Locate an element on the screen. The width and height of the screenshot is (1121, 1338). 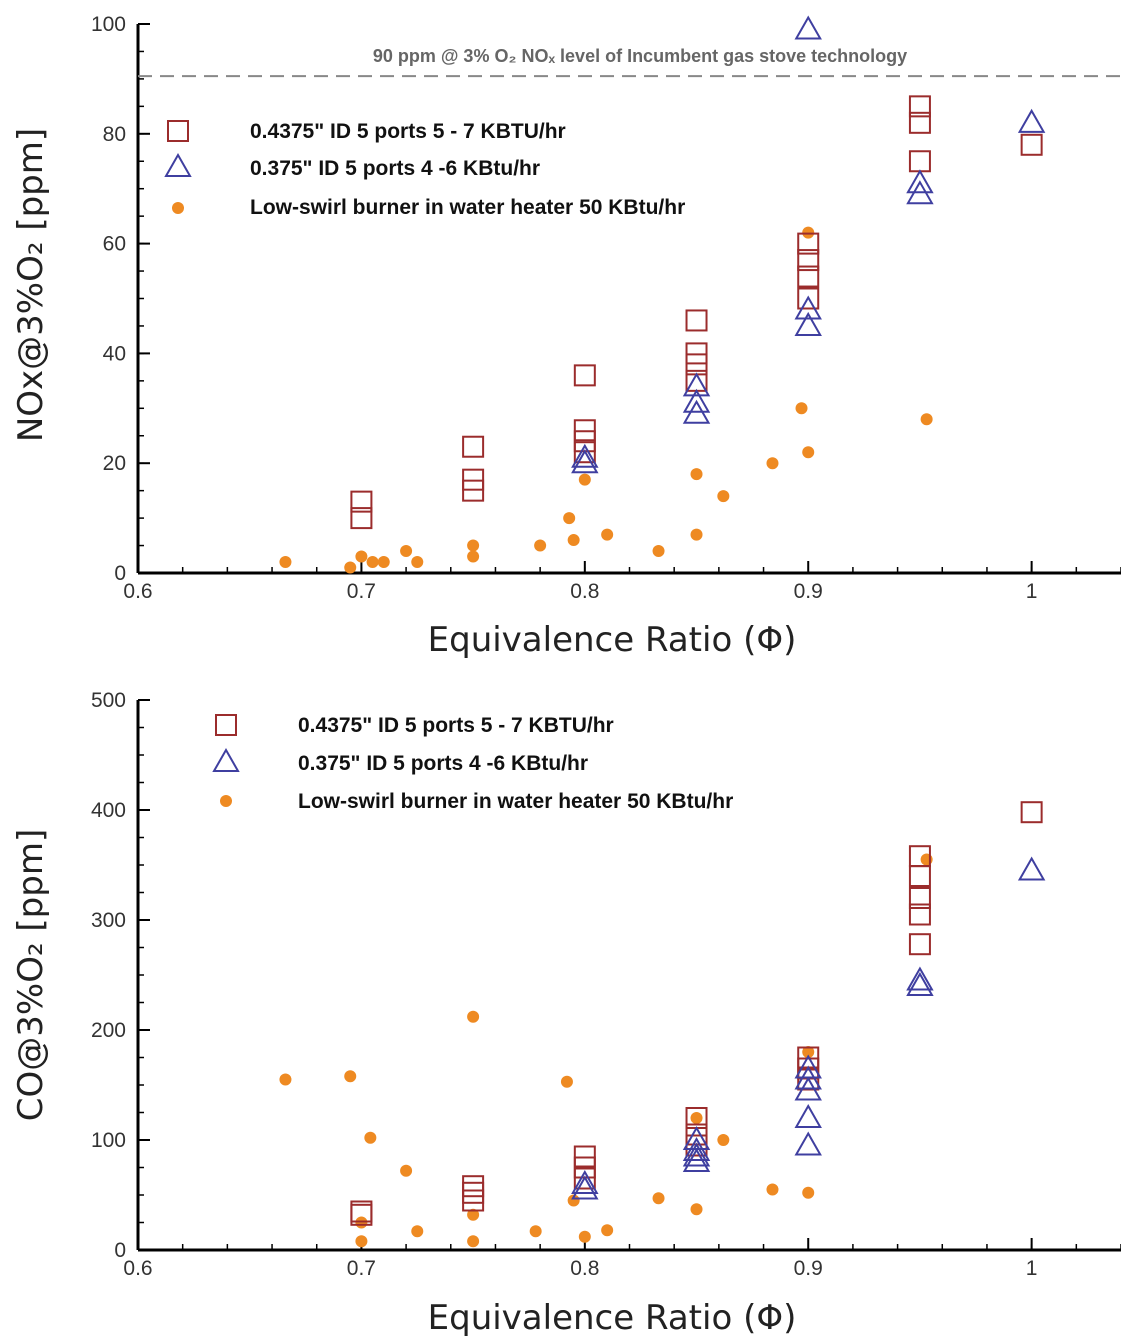
co-x-tick-label: 1 is located at coordinates (1032, 1268).